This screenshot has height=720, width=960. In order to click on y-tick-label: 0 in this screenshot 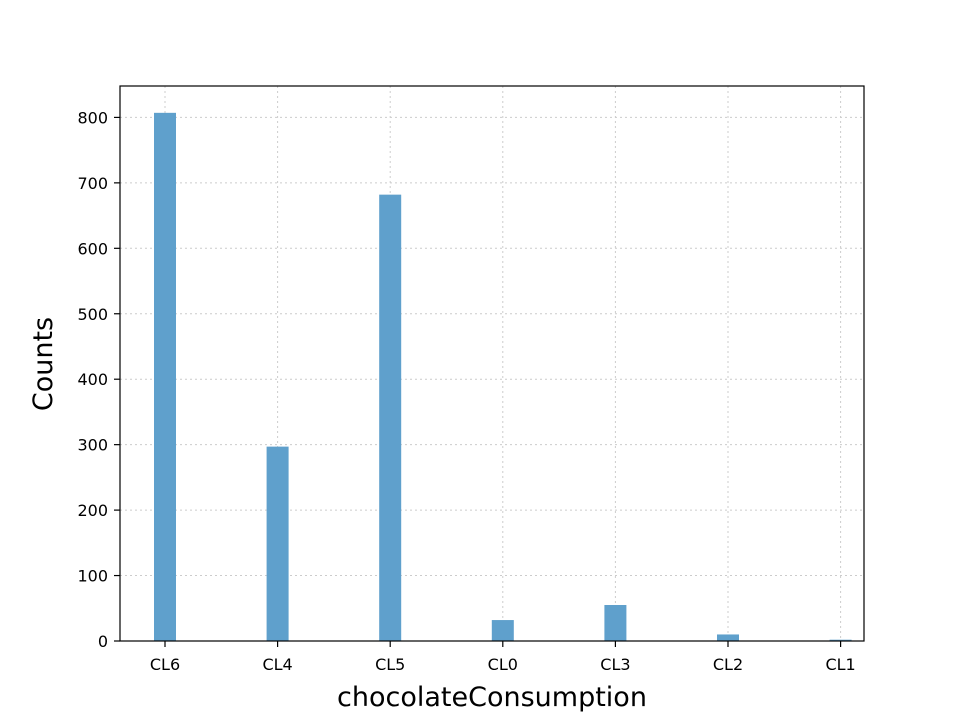, I will do `click(103, 641)`.